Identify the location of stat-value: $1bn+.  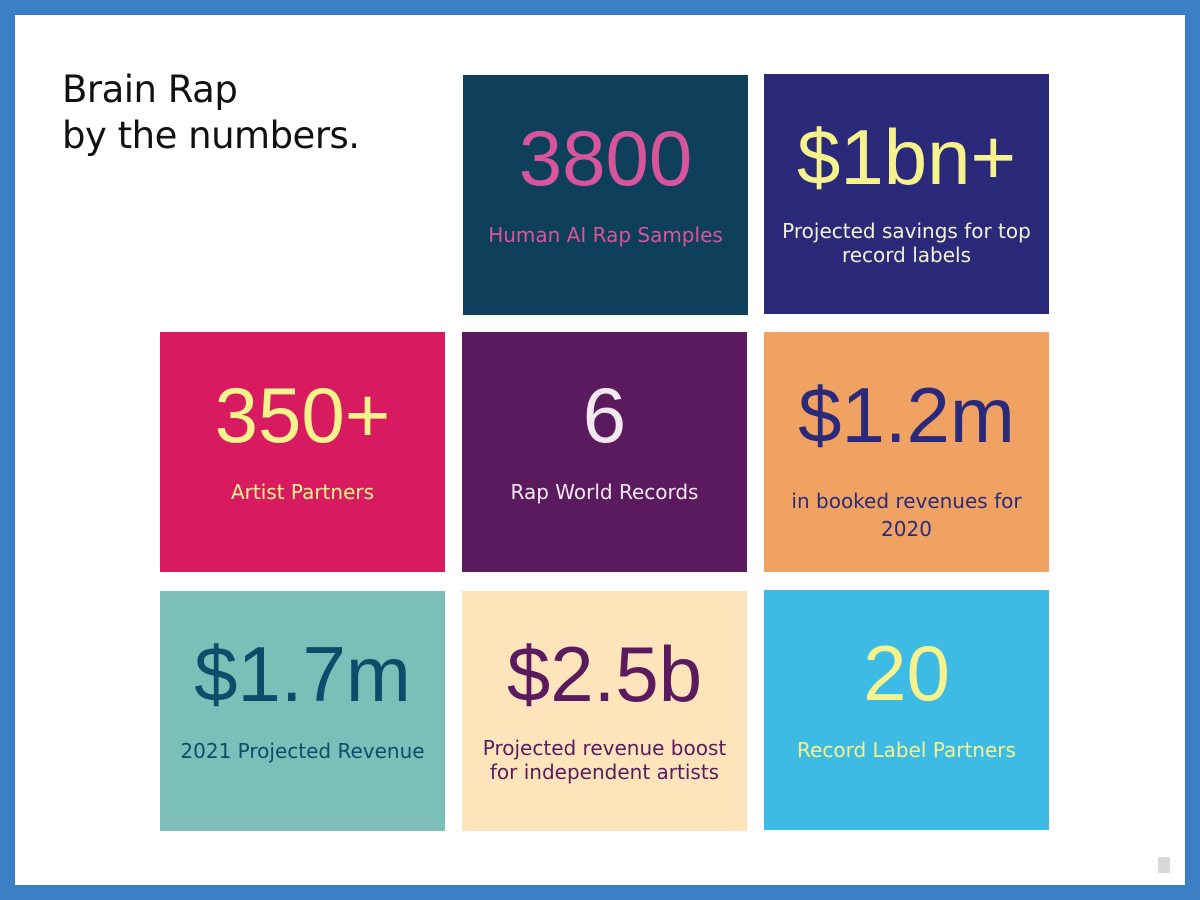
(906, 157).